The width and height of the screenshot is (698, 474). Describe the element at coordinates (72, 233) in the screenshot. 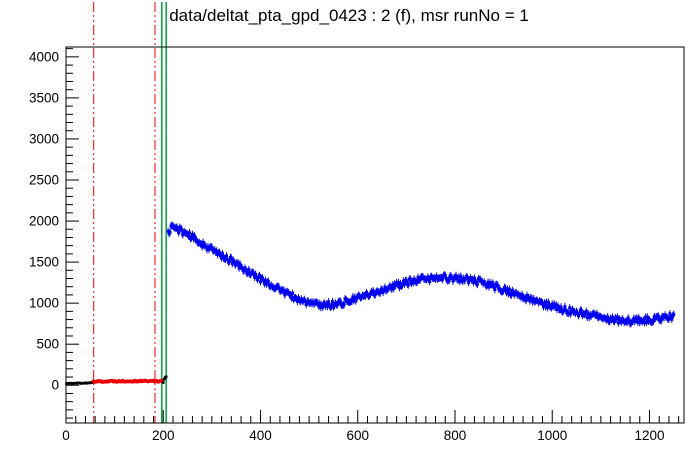

I see `y-axis-ticks` at that location.